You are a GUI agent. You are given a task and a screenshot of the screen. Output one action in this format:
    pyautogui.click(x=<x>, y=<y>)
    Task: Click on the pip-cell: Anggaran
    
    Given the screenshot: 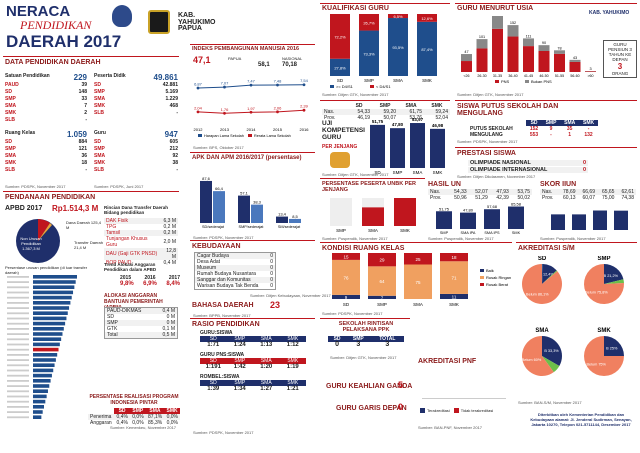 What is the action you would take?
    pyautogui.click(x=101, y=423)
    